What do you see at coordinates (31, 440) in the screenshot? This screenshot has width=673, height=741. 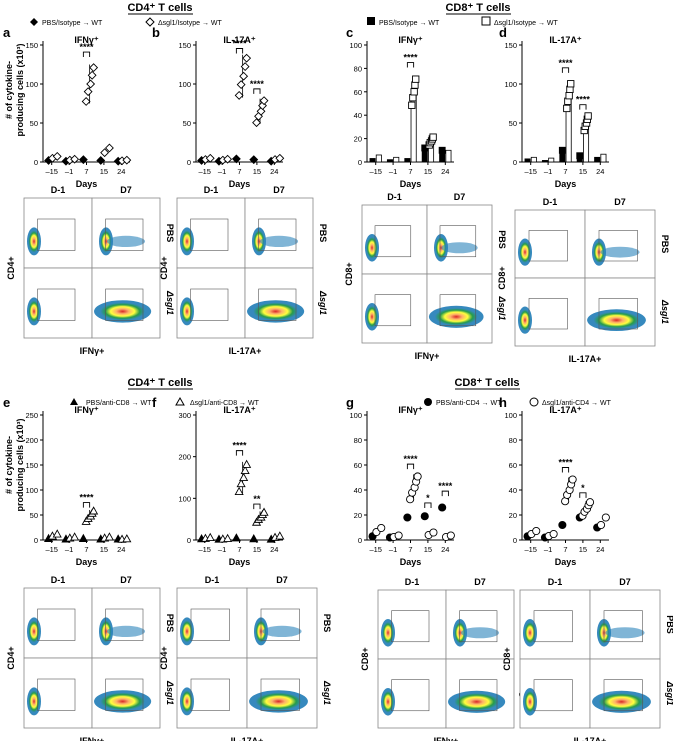 I see `y-tick-label: 200` at bounding box center [31, 440].